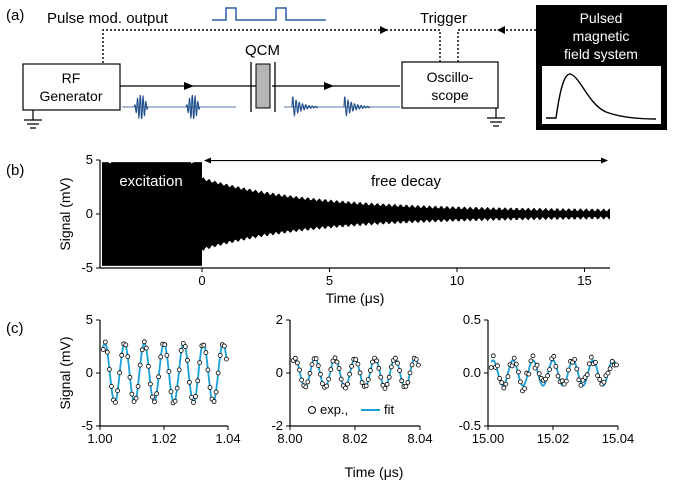 This screenshot has width=675, height=485. Describe the element at coordinates (355, 298) in the screenshot. I see `x-axis-label: Time (μs)` at that location.